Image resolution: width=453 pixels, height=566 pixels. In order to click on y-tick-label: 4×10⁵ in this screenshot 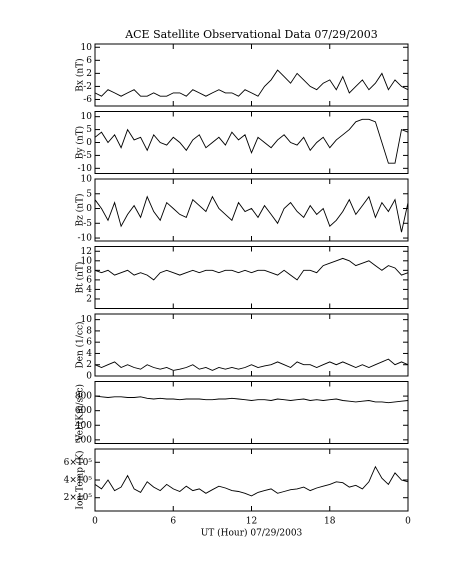, I will do `click(78, 481)`.